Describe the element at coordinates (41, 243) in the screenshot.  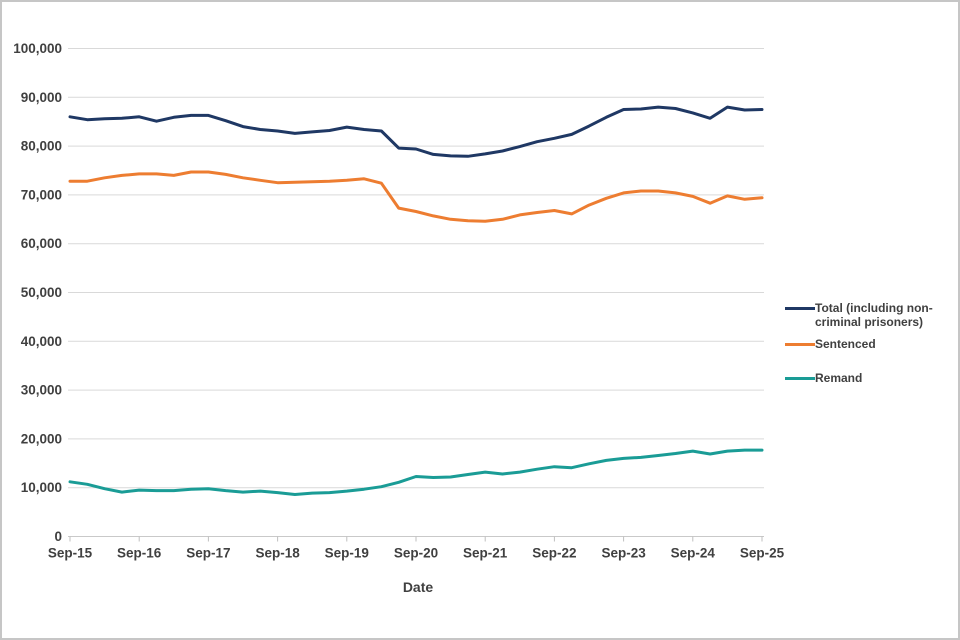
I see `y-axis-tick-label: 60,000` at that location.